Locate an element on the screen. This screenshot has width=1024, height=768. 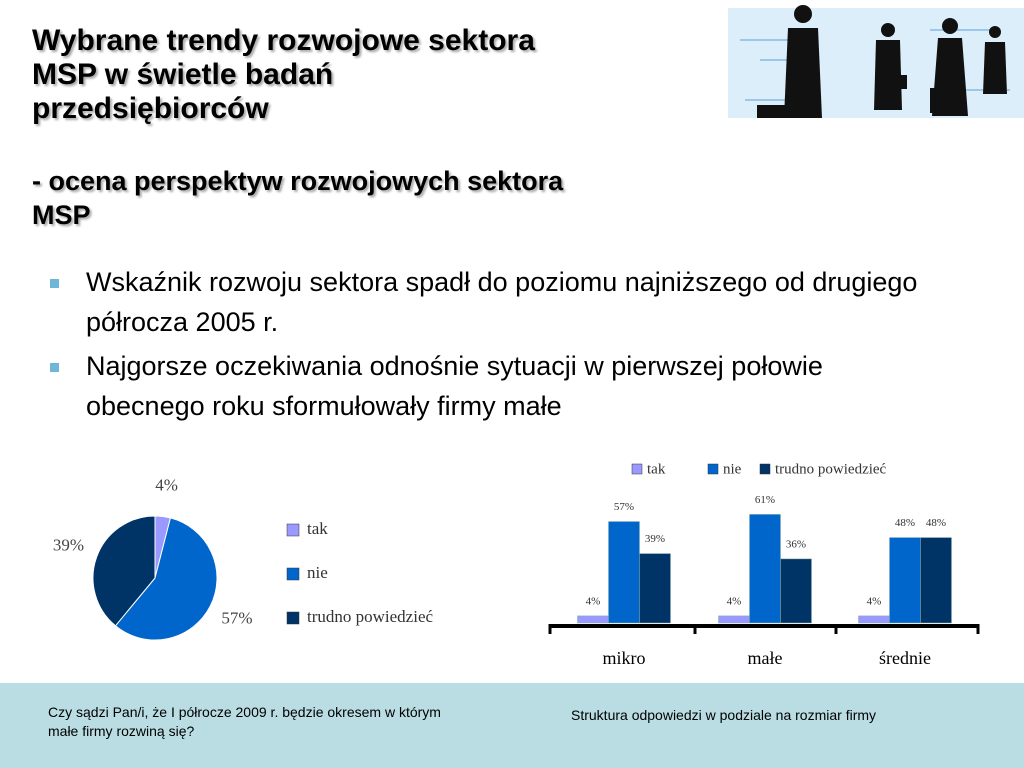
caption-band is located at coordinates (512, 725).